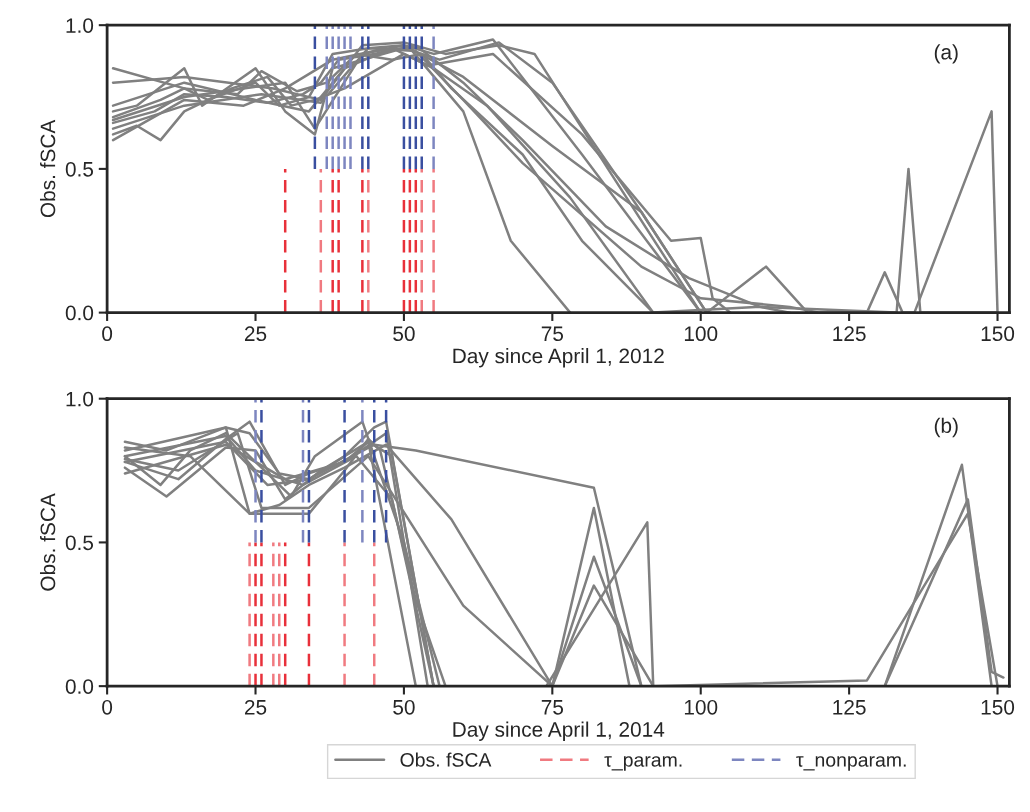  I want to click on annotation: (b), so click(946, 427).